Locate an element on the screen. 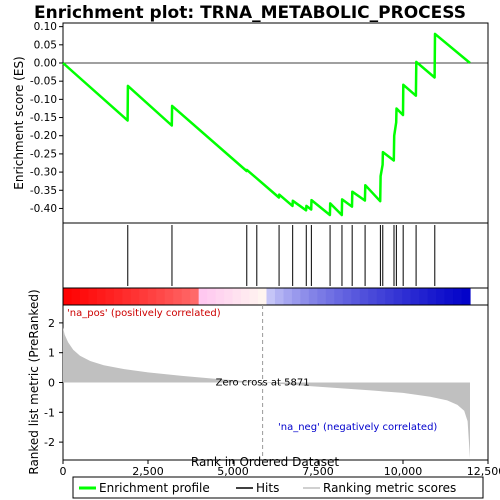 This screenshot has width=500, height=500. es-y-tick-label: -0.20 is located at coordinates (43, 136).